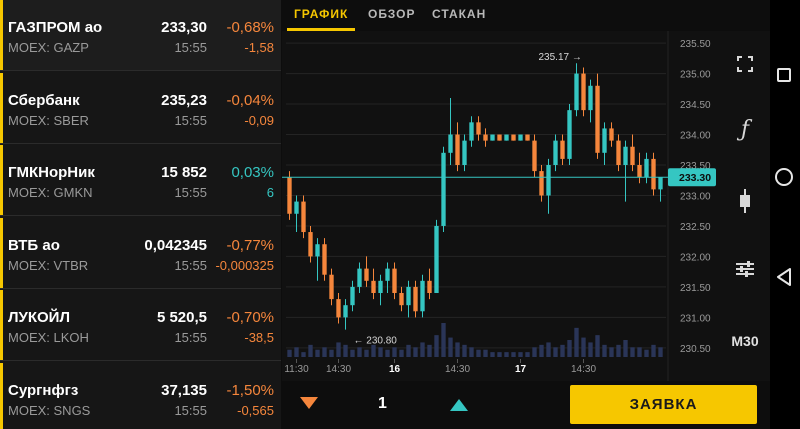 The image size is (800, 429). Describe the element at coordinates (382, 403) in the screenshot. I see `quantity-value: 1` at that location.